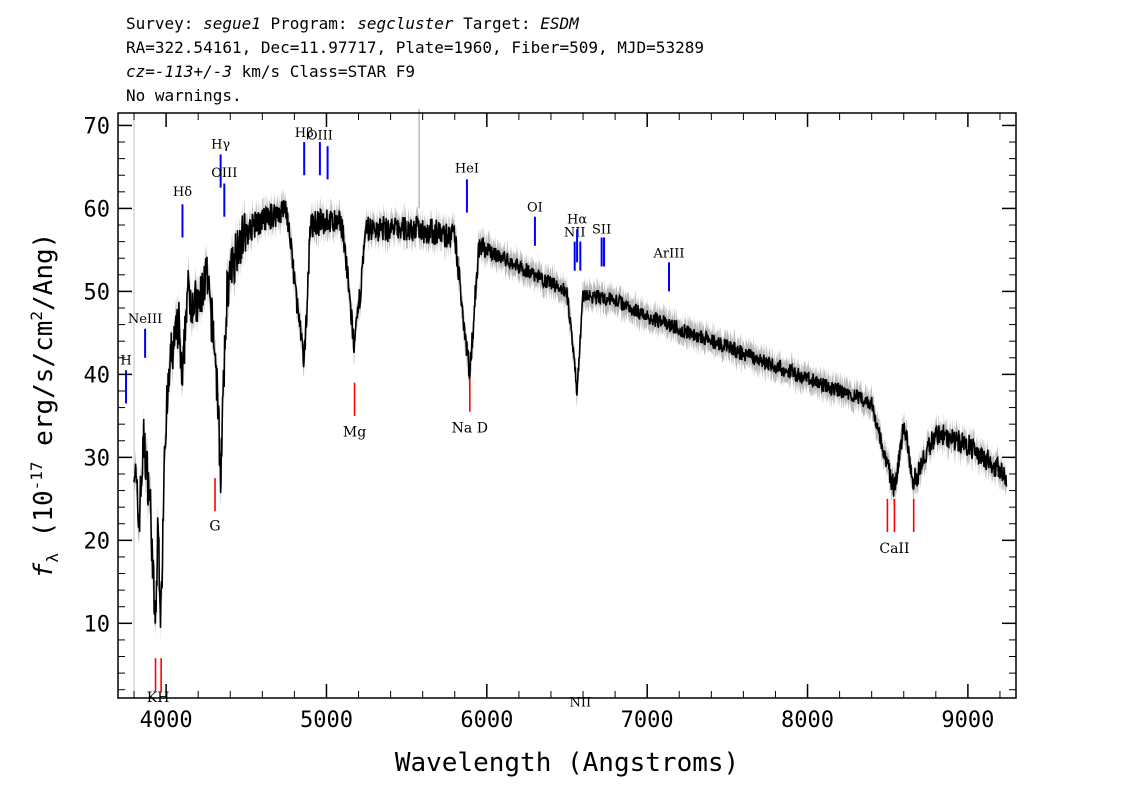  What do you see at coordinates (184, 95) in the screenshot?
I see `header-line-warnings: No warnings.` at bounding box center [184, 95].